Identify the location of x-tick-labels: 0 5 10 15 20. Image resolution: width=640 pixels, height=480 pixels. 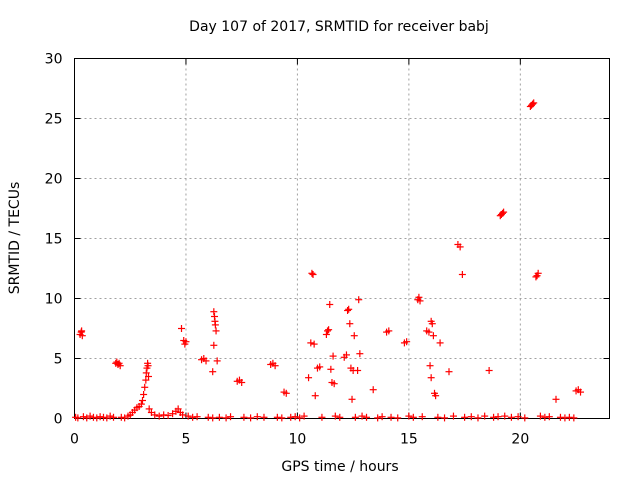
(299, 440).